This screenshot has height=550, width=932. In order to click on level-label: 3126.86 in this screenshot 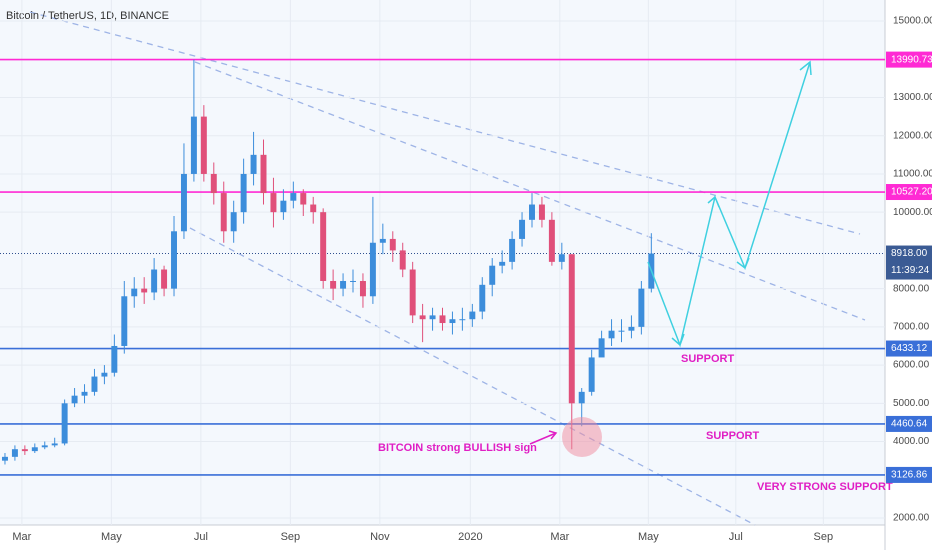, I will do `click(909, 475)`.